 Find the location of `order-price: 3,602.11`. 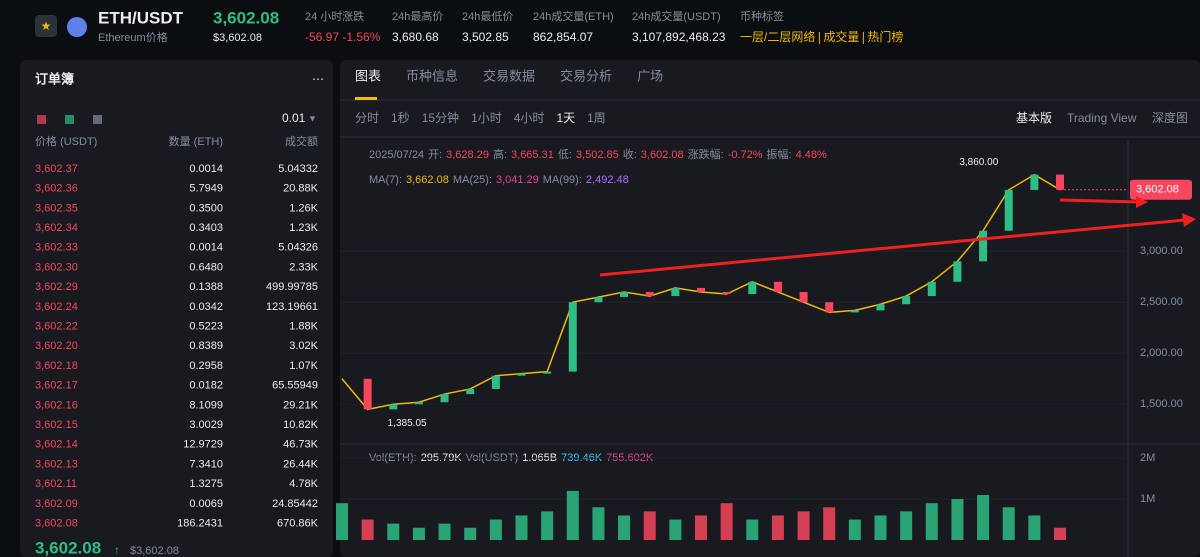

order-price: 3,602.11 is located at coordinates (56, 484).